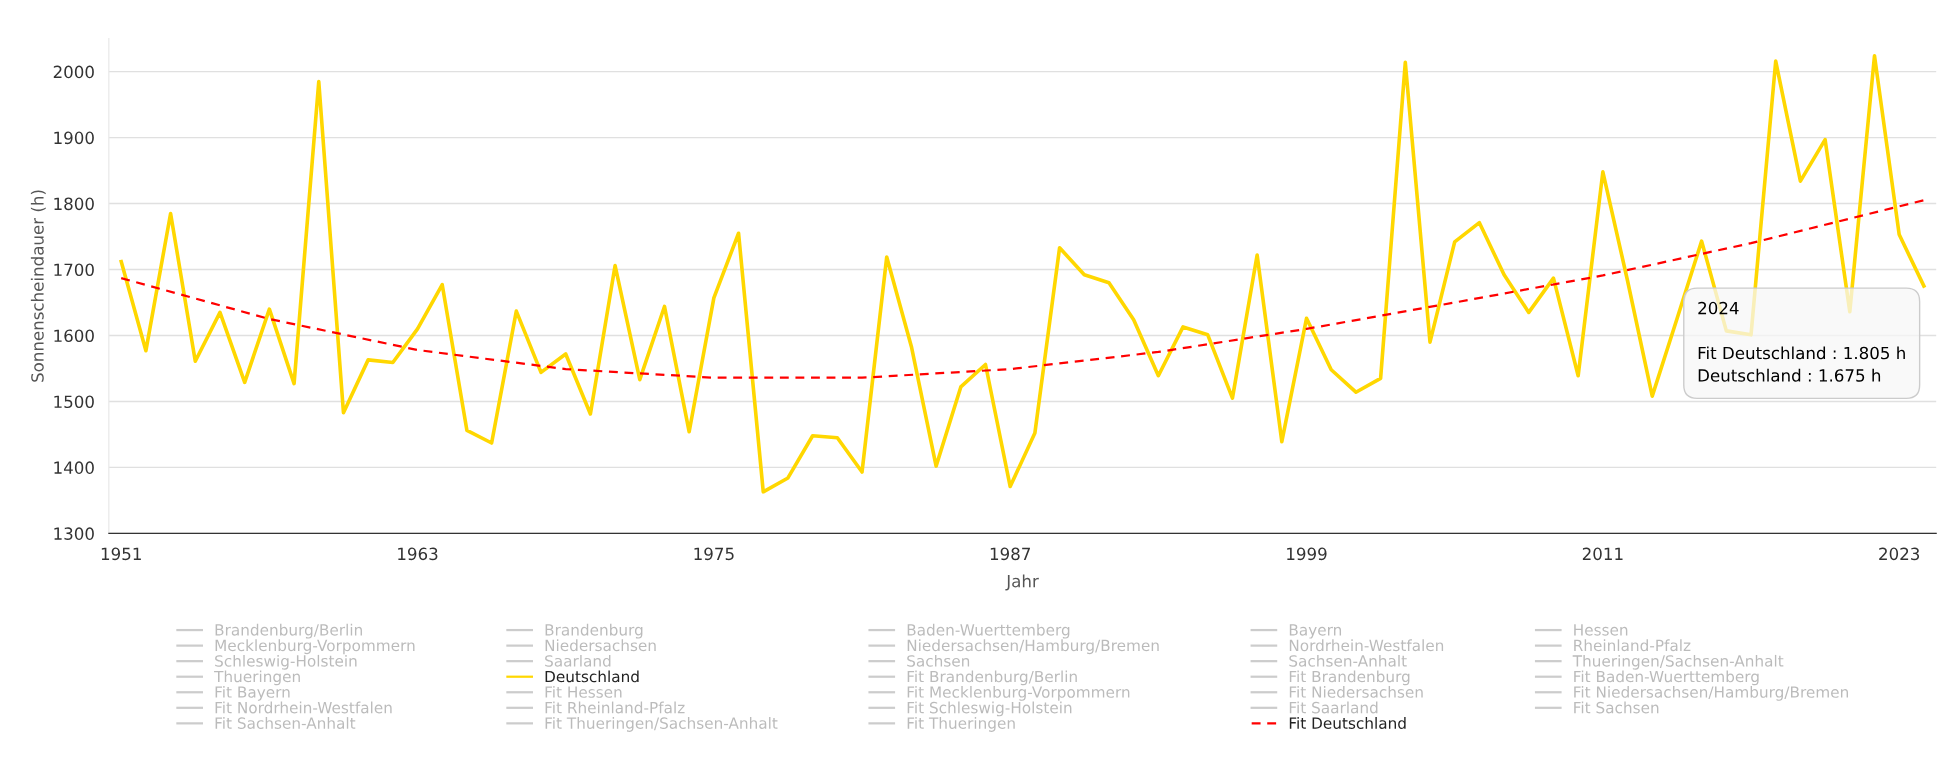 This screenshot has height=773, width=1944. I want to click on legend-label: Fit Thueringen, so click(961, 724).